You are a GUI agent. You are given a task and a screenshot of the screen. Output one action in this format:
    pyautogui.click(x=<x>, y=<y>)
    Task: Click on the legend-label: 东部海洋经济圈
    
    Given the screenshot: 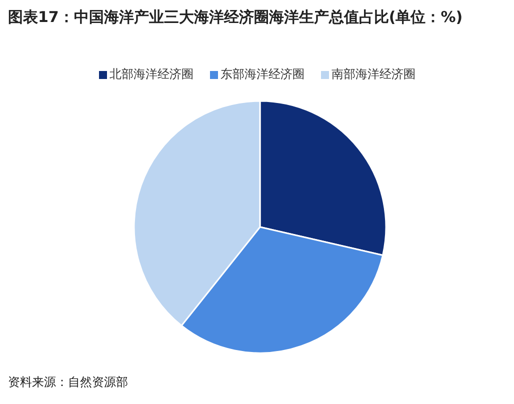 What is the action you would take?
    pyautogui.click(x=262, y=74)
    